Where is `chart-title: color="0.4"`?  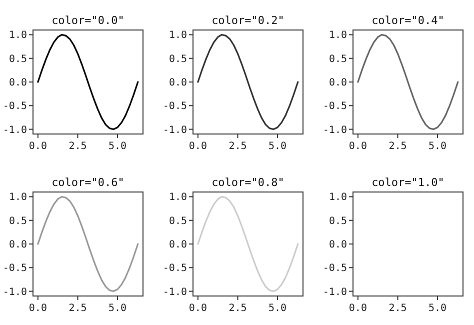
chart-title: color="0.4" is located at coordinates (408, 20).